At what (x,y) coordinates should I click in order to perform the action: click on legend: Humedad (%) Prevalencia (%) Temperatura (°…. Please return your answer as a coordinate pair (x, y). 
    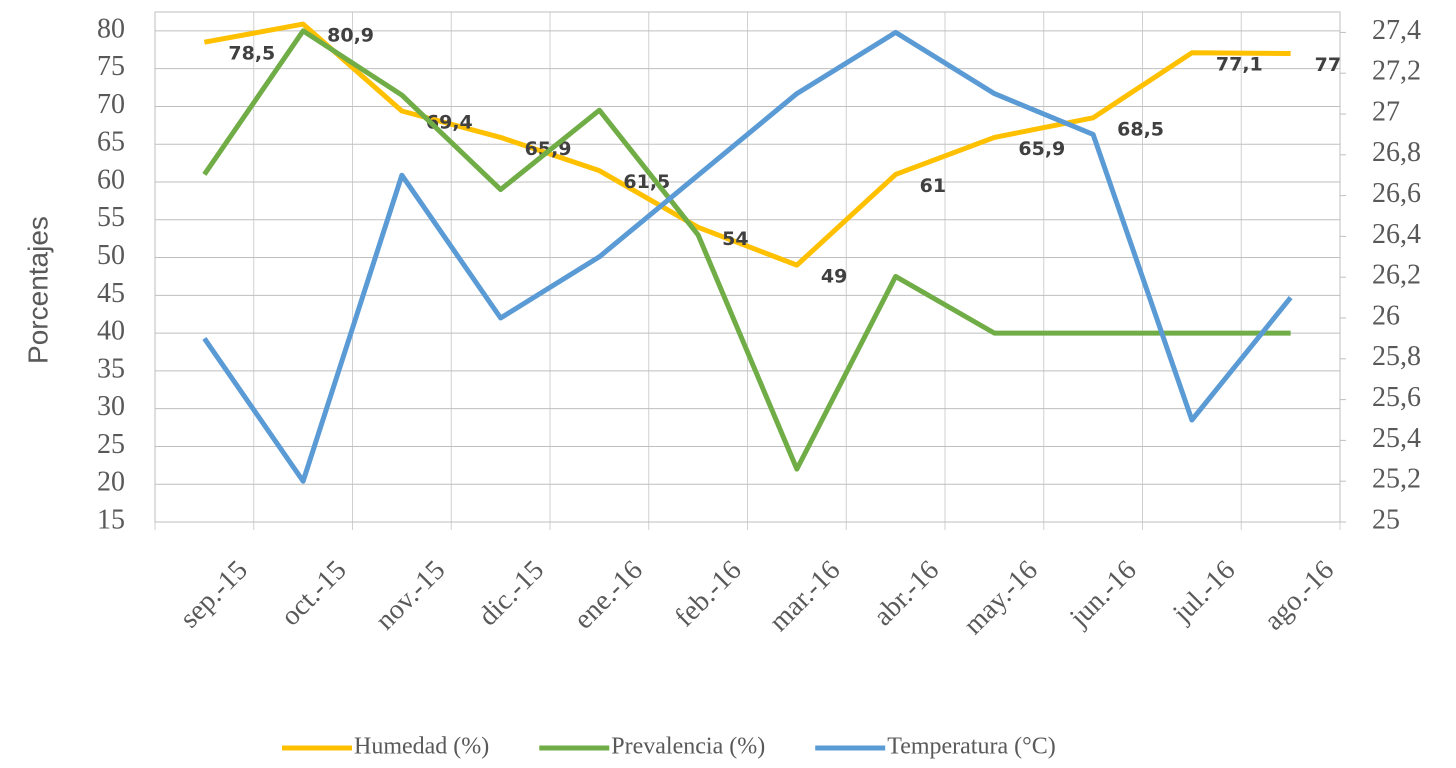
    Looking at the image, I should click on (669, 747).